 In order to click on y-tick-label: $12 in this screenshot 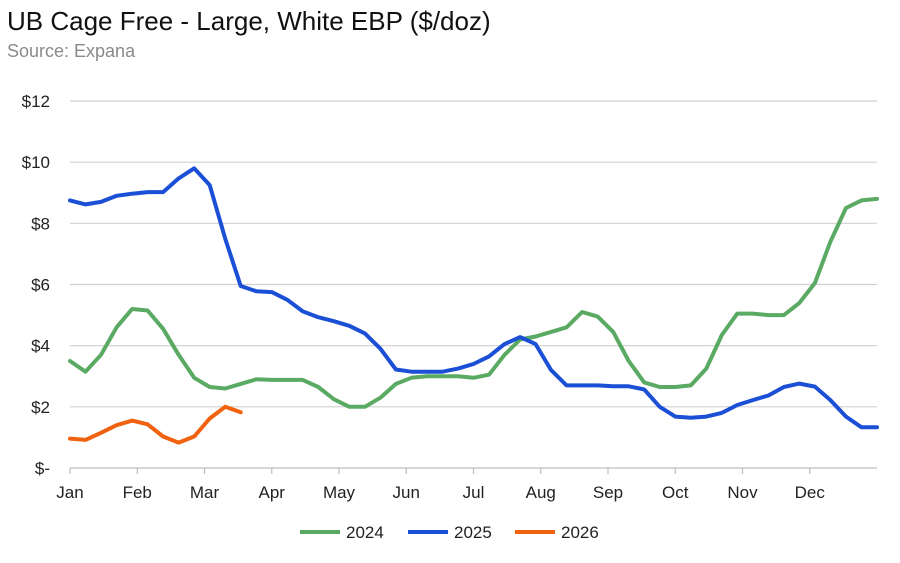, I will do `click(36, 101)`.